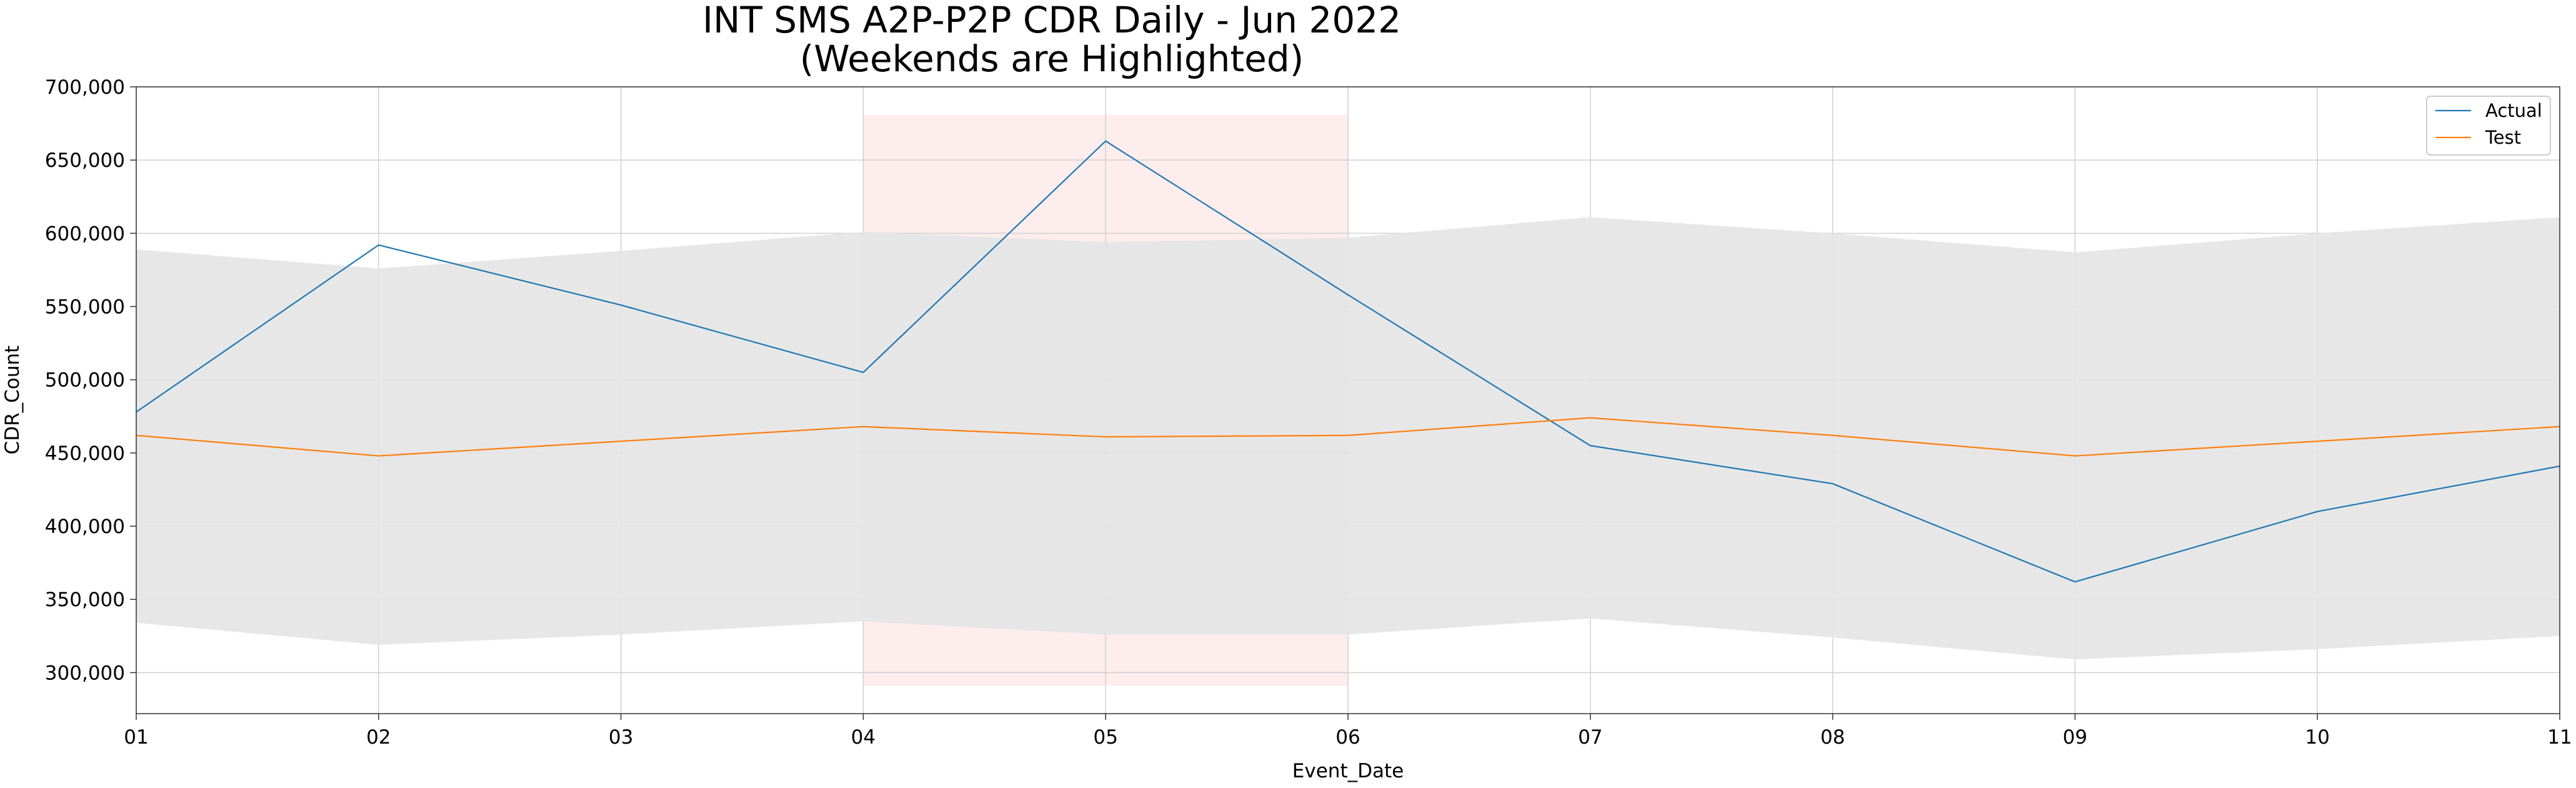  I want to click on x-tick-label: 01, so click(136, 738).